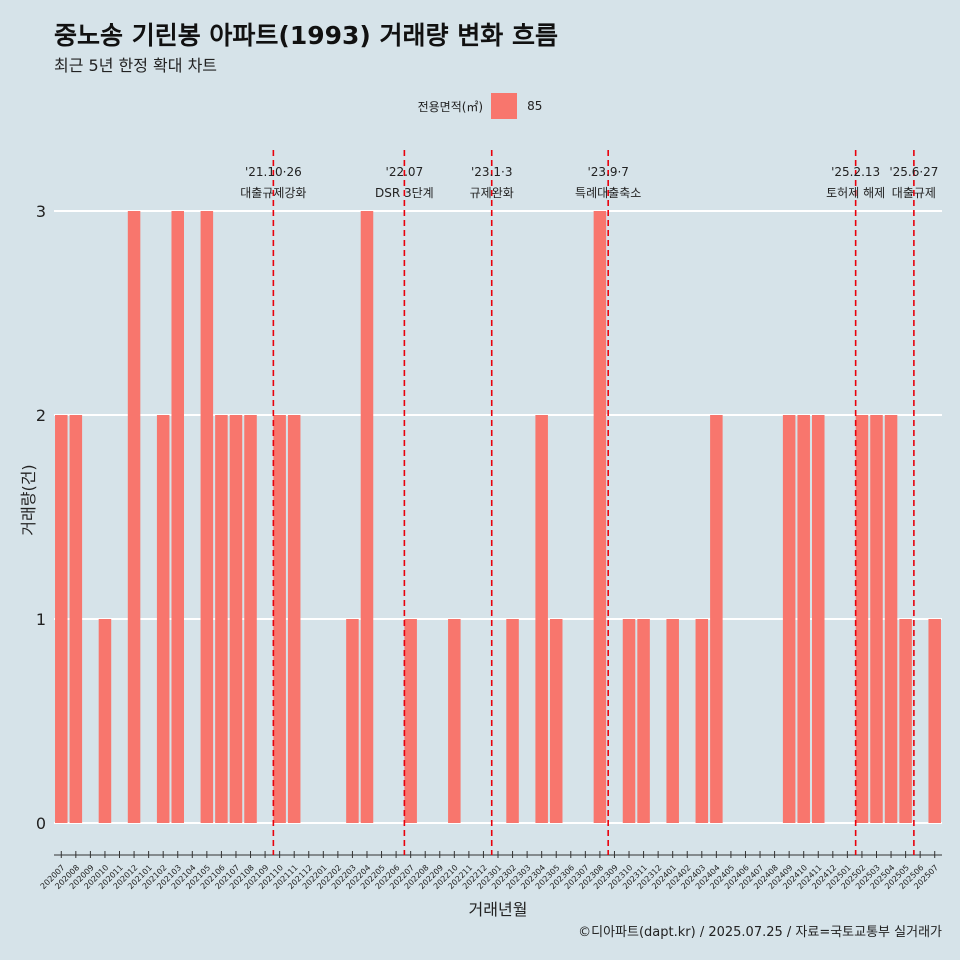  I want to click on event-name-label: DSR 3단계, so click(404, 193).